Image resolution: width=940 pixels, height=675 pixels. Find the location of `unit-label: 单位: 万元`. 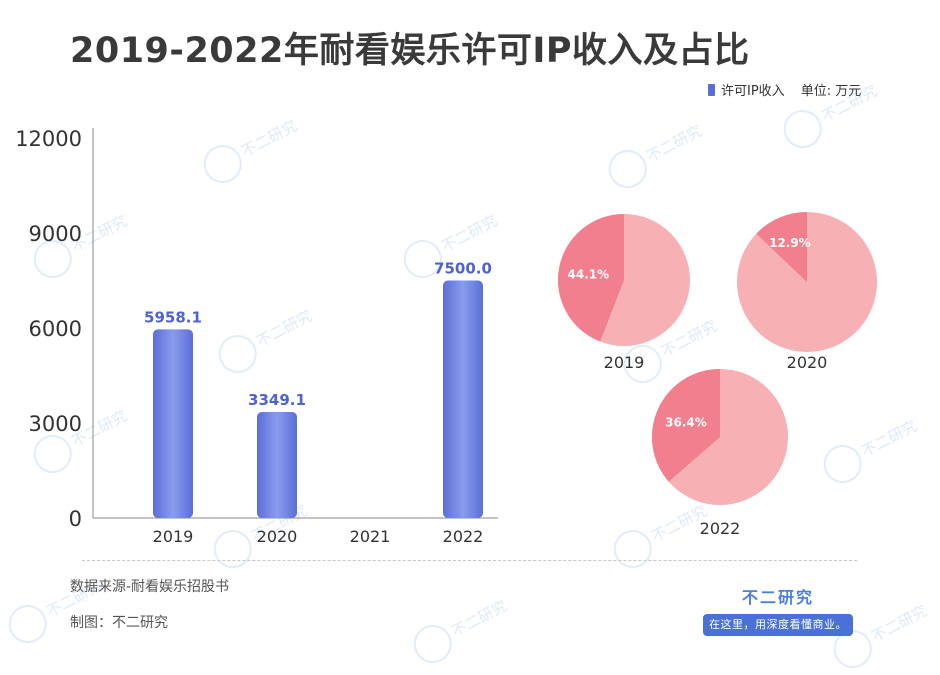

unit-label: 单位: 万元 is located at coordinates (831, 91).